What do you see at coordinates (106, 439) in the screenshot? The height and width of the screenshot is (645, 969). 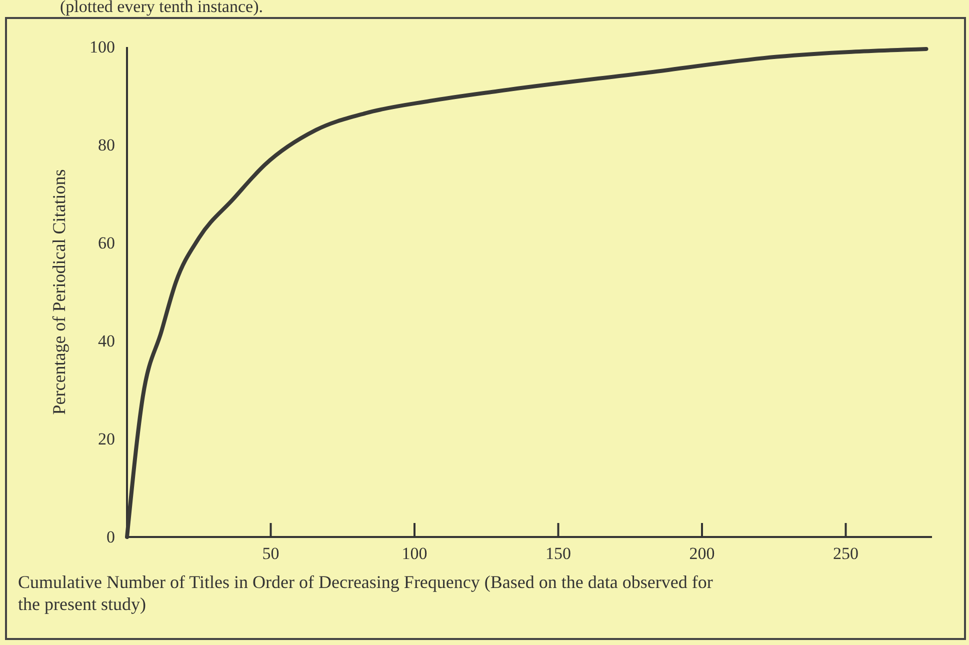 I see `y-tick-label: 20` at bounding box center [106, 439].